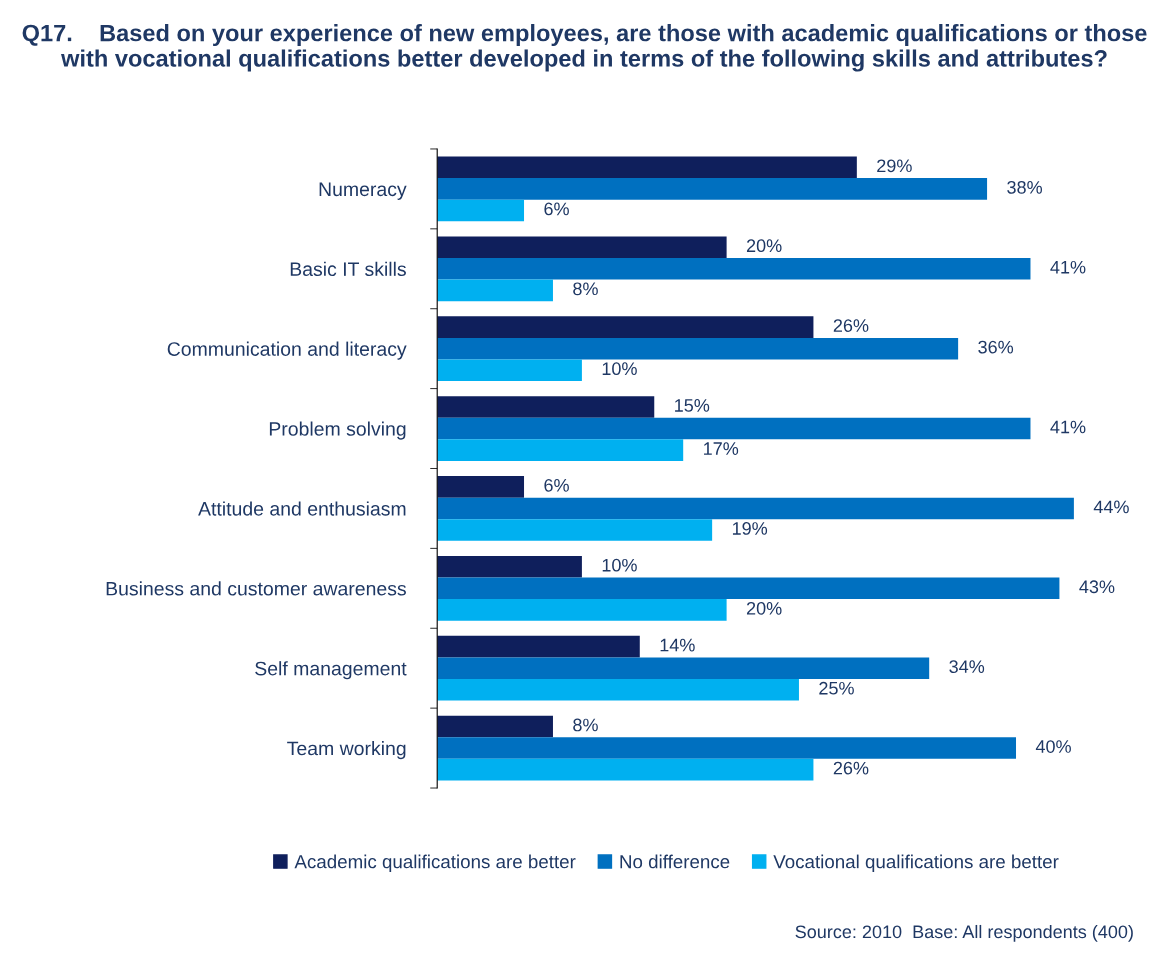 This screenshot has height=961, width=1169. I want to click on y-tick-label: Communication and literacy, so click(287, 350).